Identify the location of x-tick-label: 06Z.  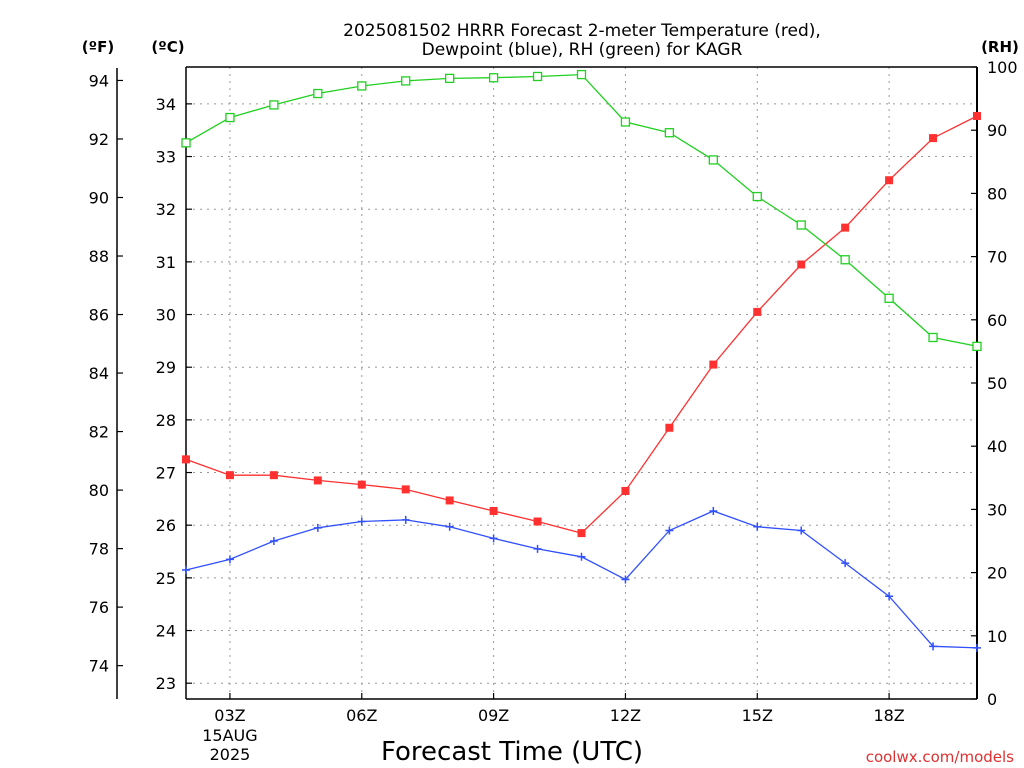
(361, 715).